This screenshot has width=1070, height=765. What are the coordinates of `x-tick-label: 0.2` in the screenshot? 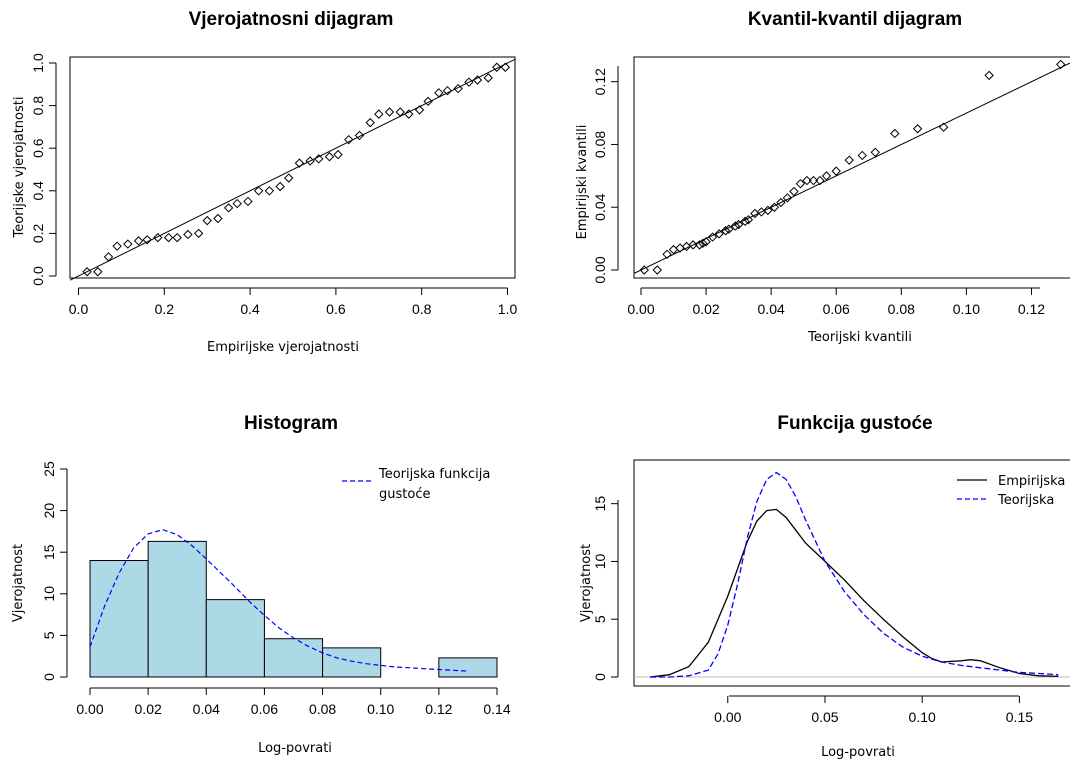 It's located at (165, 309).